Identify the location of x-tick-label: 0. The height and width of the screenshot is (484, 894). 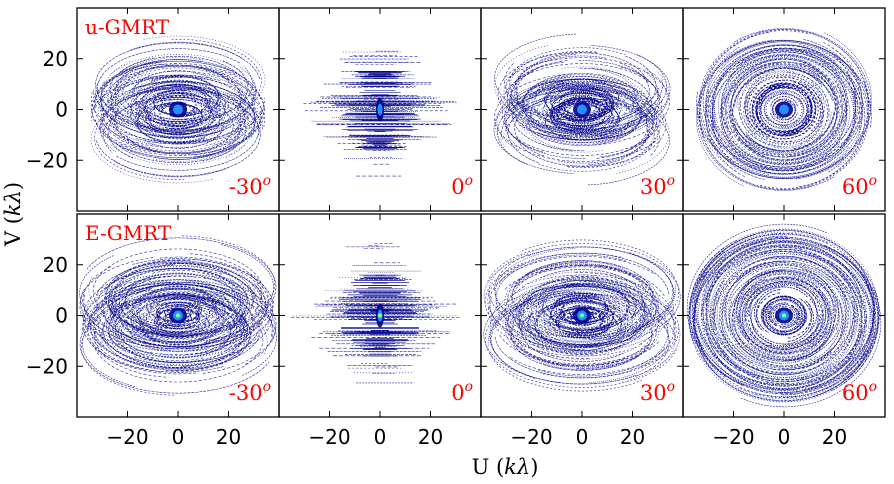
(784, 437).